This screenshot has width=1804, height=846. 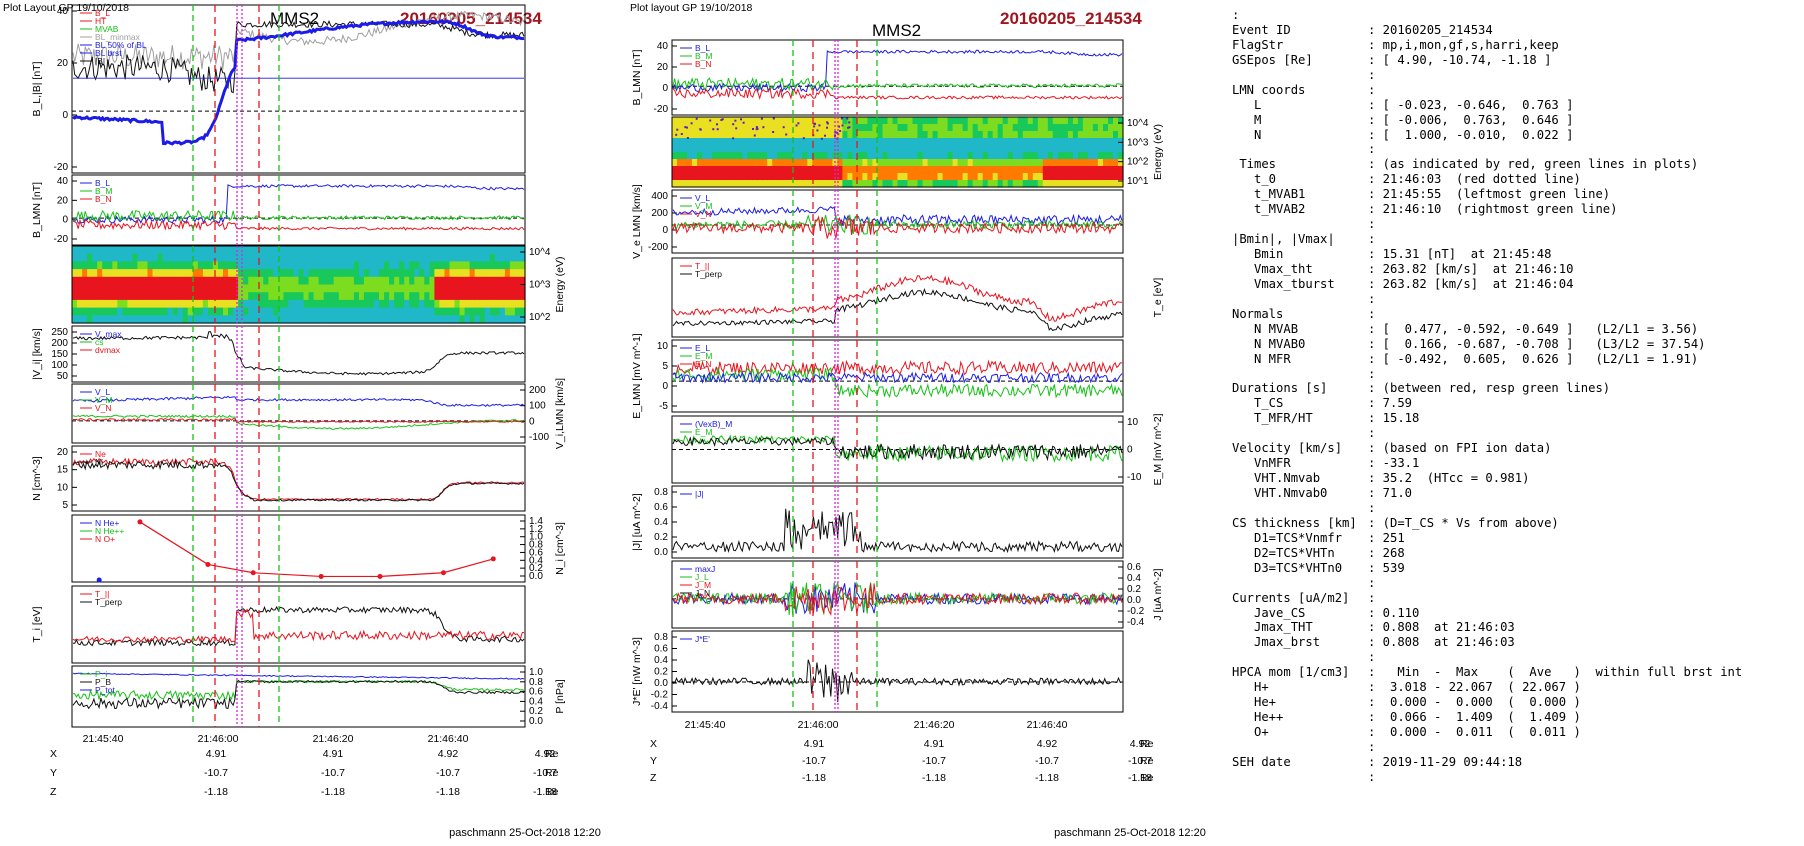 What do you see at coordinates (702, 198) in the screenshot?
I see `legend-label: V_L` at bounding box center [702, 198].